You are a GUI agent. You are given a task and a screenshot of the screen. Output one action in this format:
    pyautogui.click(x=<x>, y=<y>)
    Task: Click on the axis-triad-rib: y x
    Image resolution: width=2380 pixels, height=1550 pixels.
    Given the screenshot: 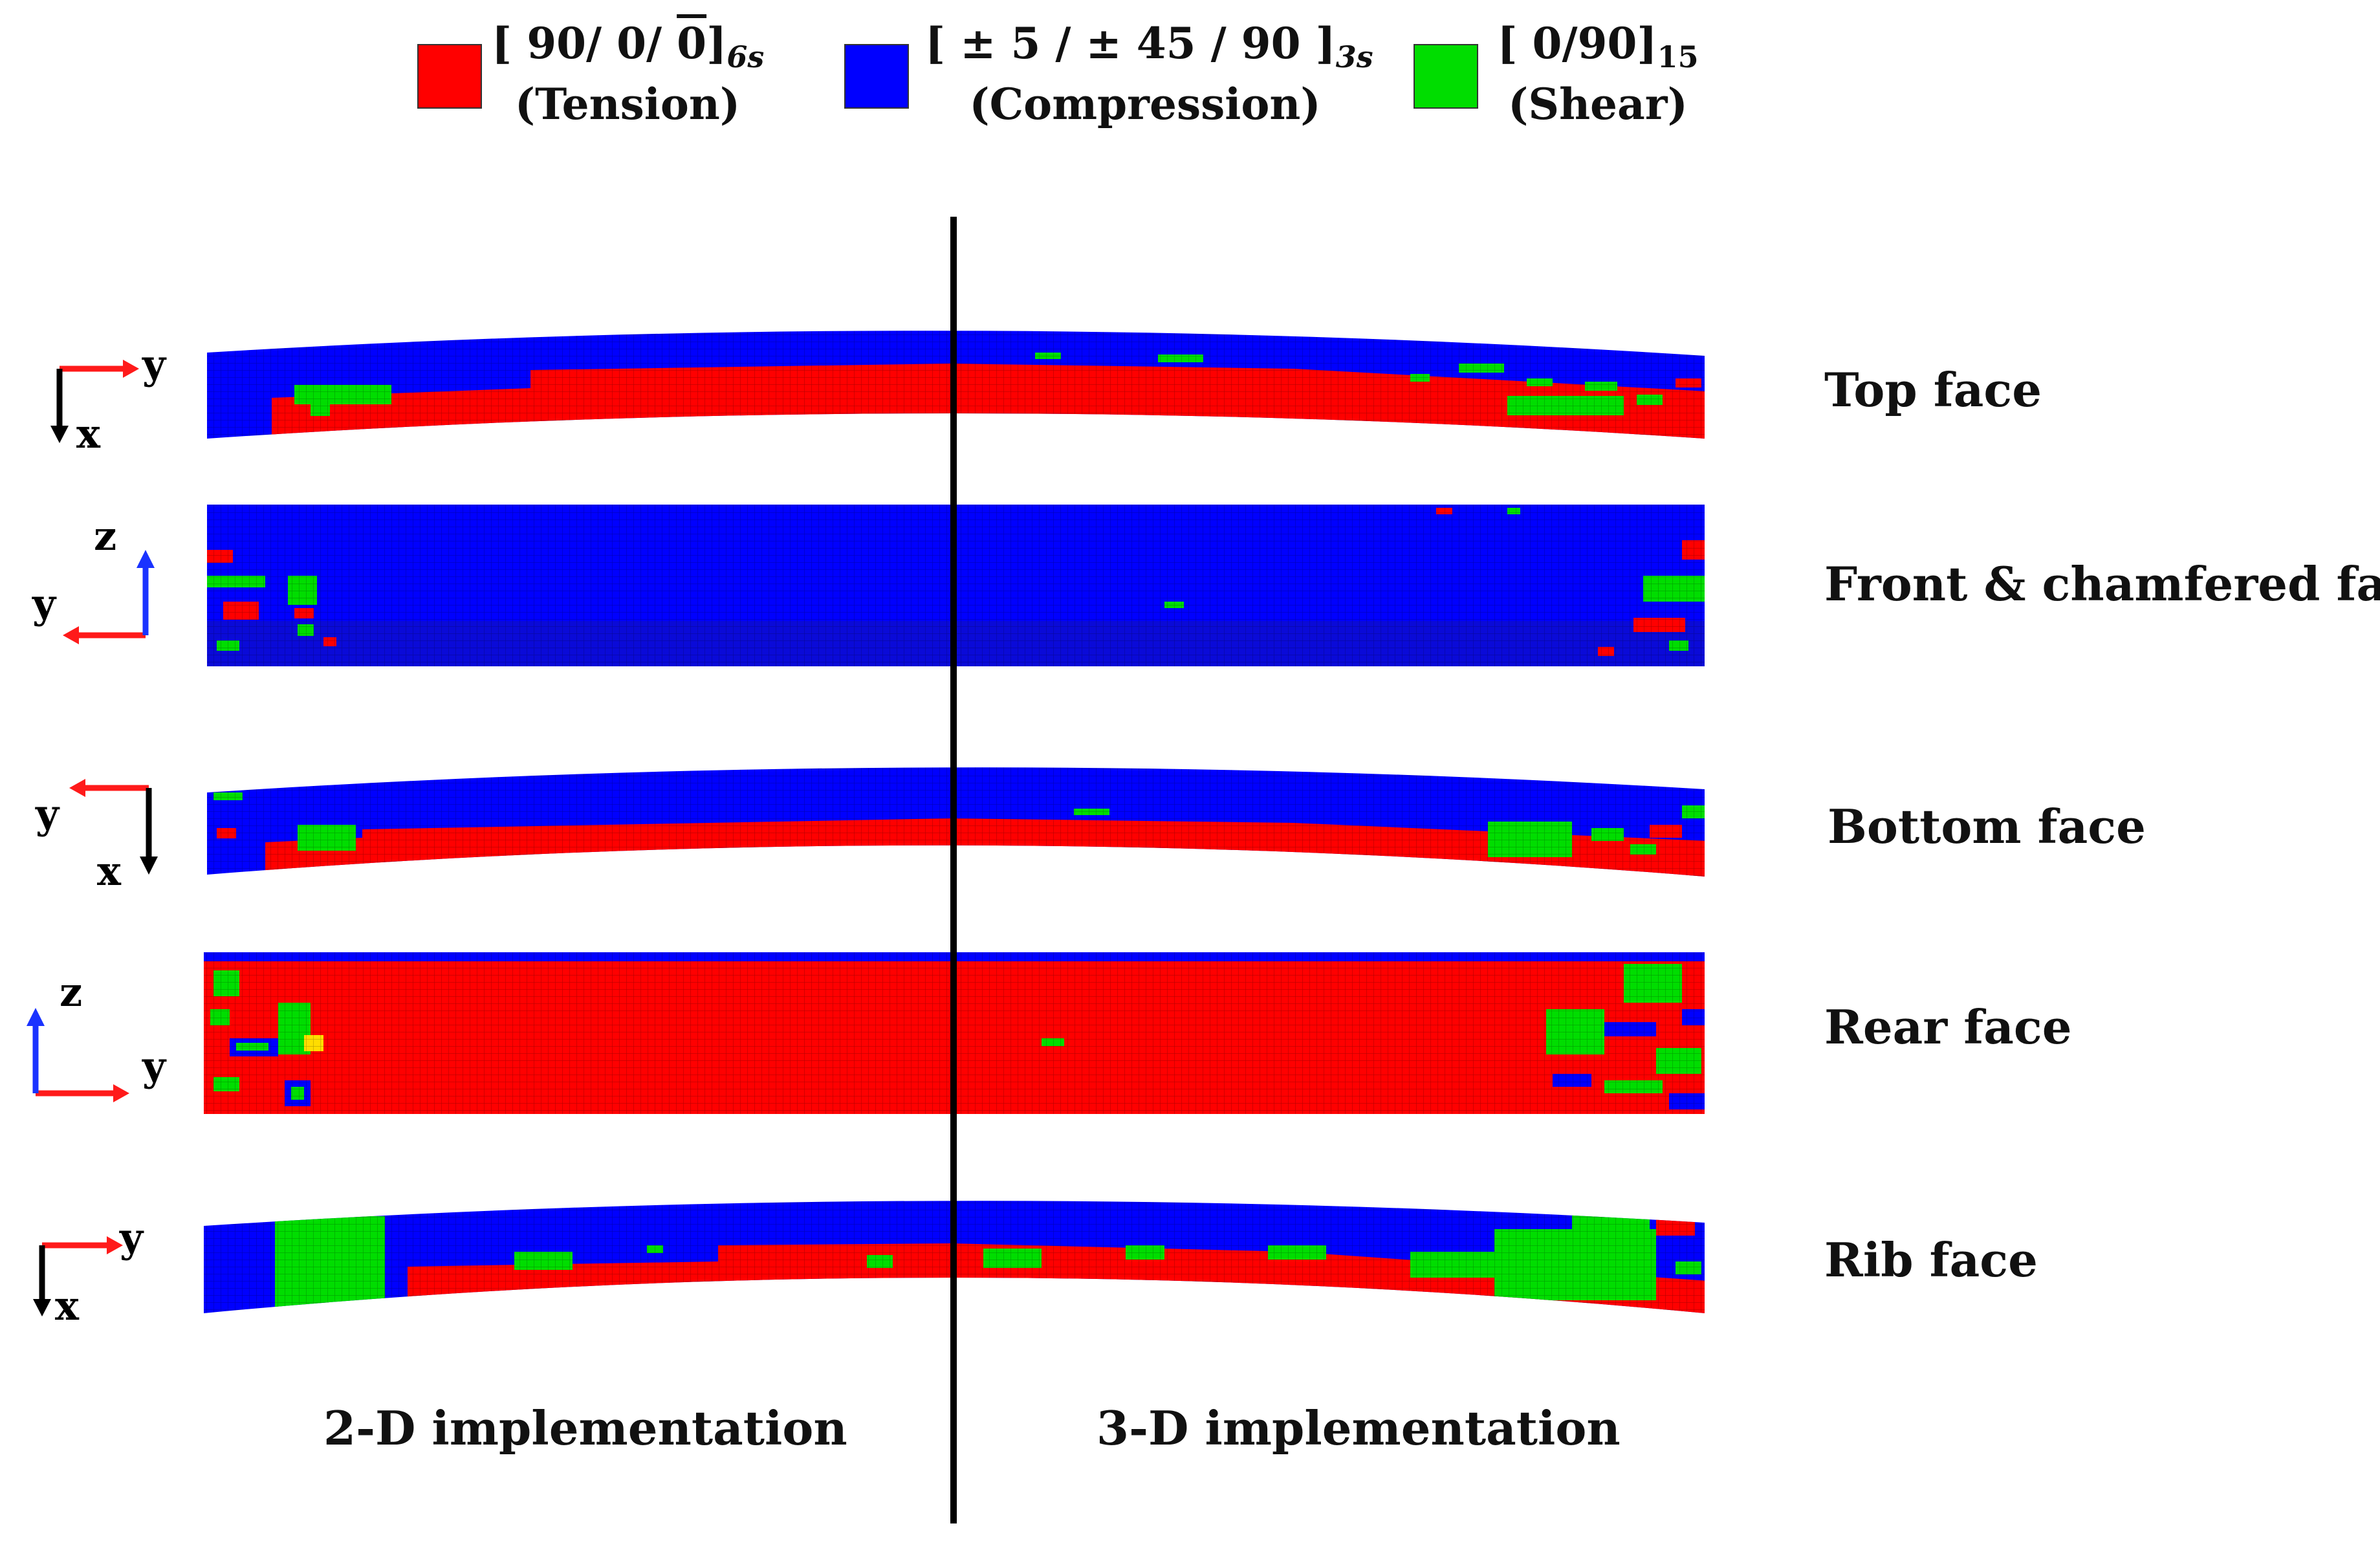 What is the action you would take?
    pyautogui.click(x=88, y=1271)
    